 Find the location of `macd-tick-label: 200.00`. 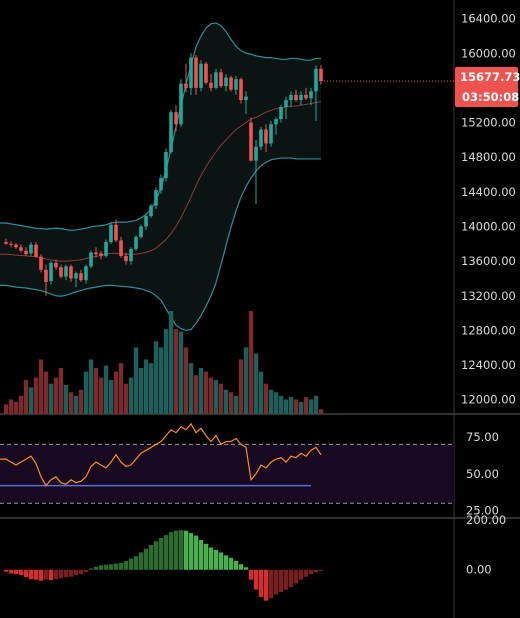

macd-tick-label: 200.00 is located at coordinates (486, 520).